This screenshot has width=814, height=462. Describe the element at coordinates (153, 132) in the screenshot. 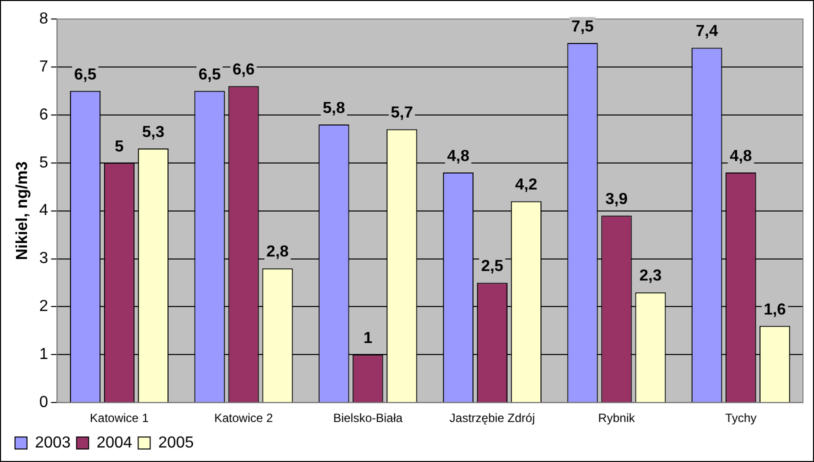

I see `data-label: 5,3` at that location.